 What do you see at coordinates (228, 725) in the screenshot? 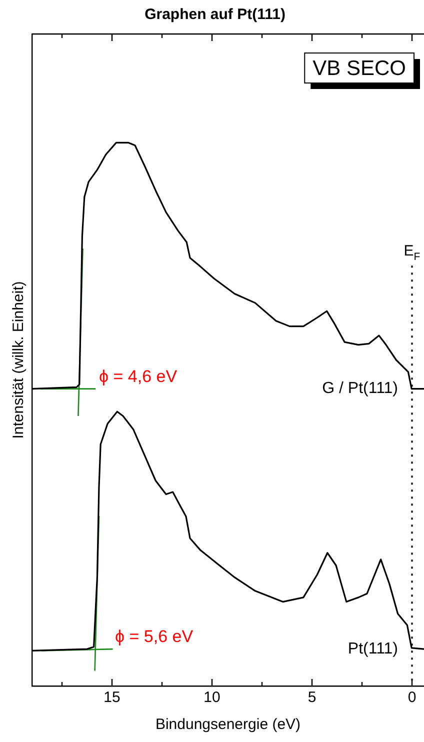
I see `x-axis-title: Bindungsenergie (eV)` at bounding box center [228, 725].